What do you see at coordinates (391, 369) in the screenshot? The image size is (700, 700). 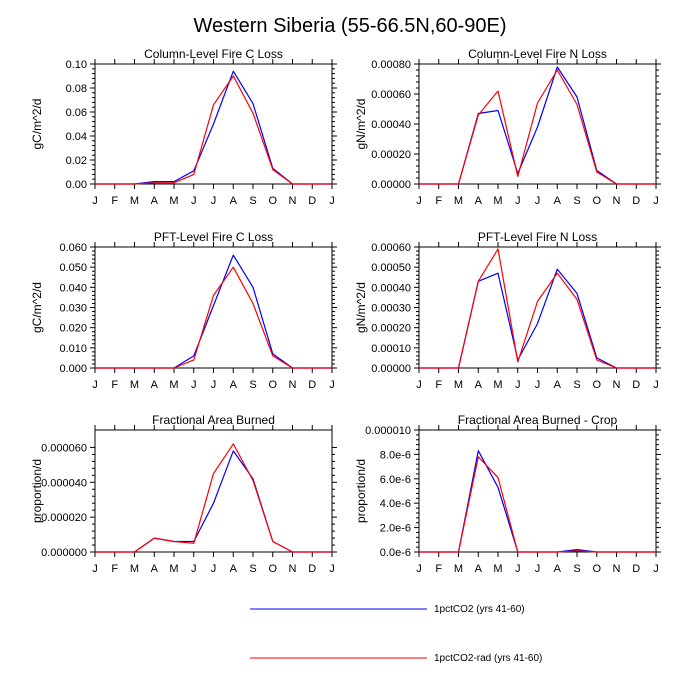 I see `y-tick-label: 0.00000` at bounding box center [391, 369].